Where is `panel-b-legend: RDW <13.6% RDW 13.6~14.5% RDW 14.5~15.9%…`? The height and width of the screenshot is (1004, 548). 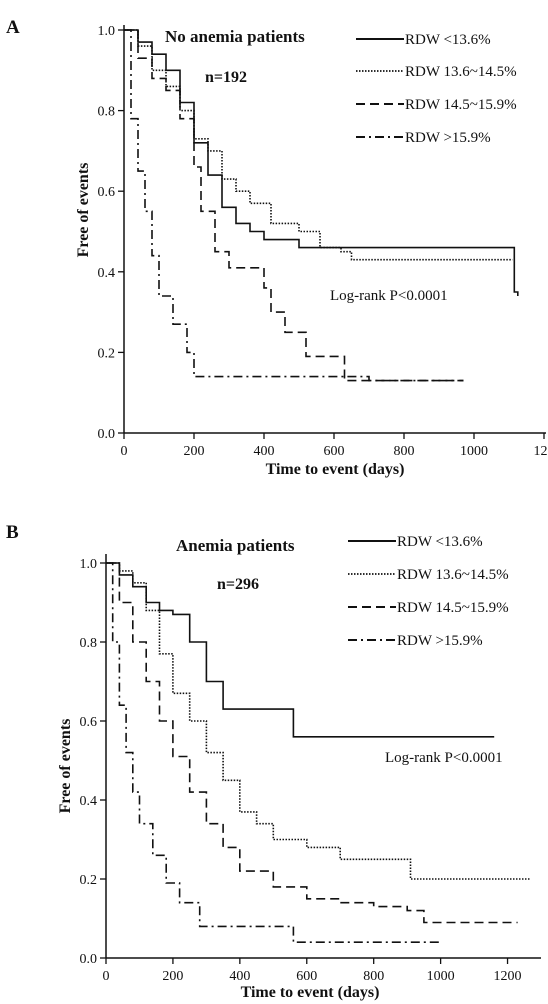
panel-b-legend: RDW <13.6% RDW 13.6~14.5% RDW 14.5~15.9%… is located at coordinates (428, 591).